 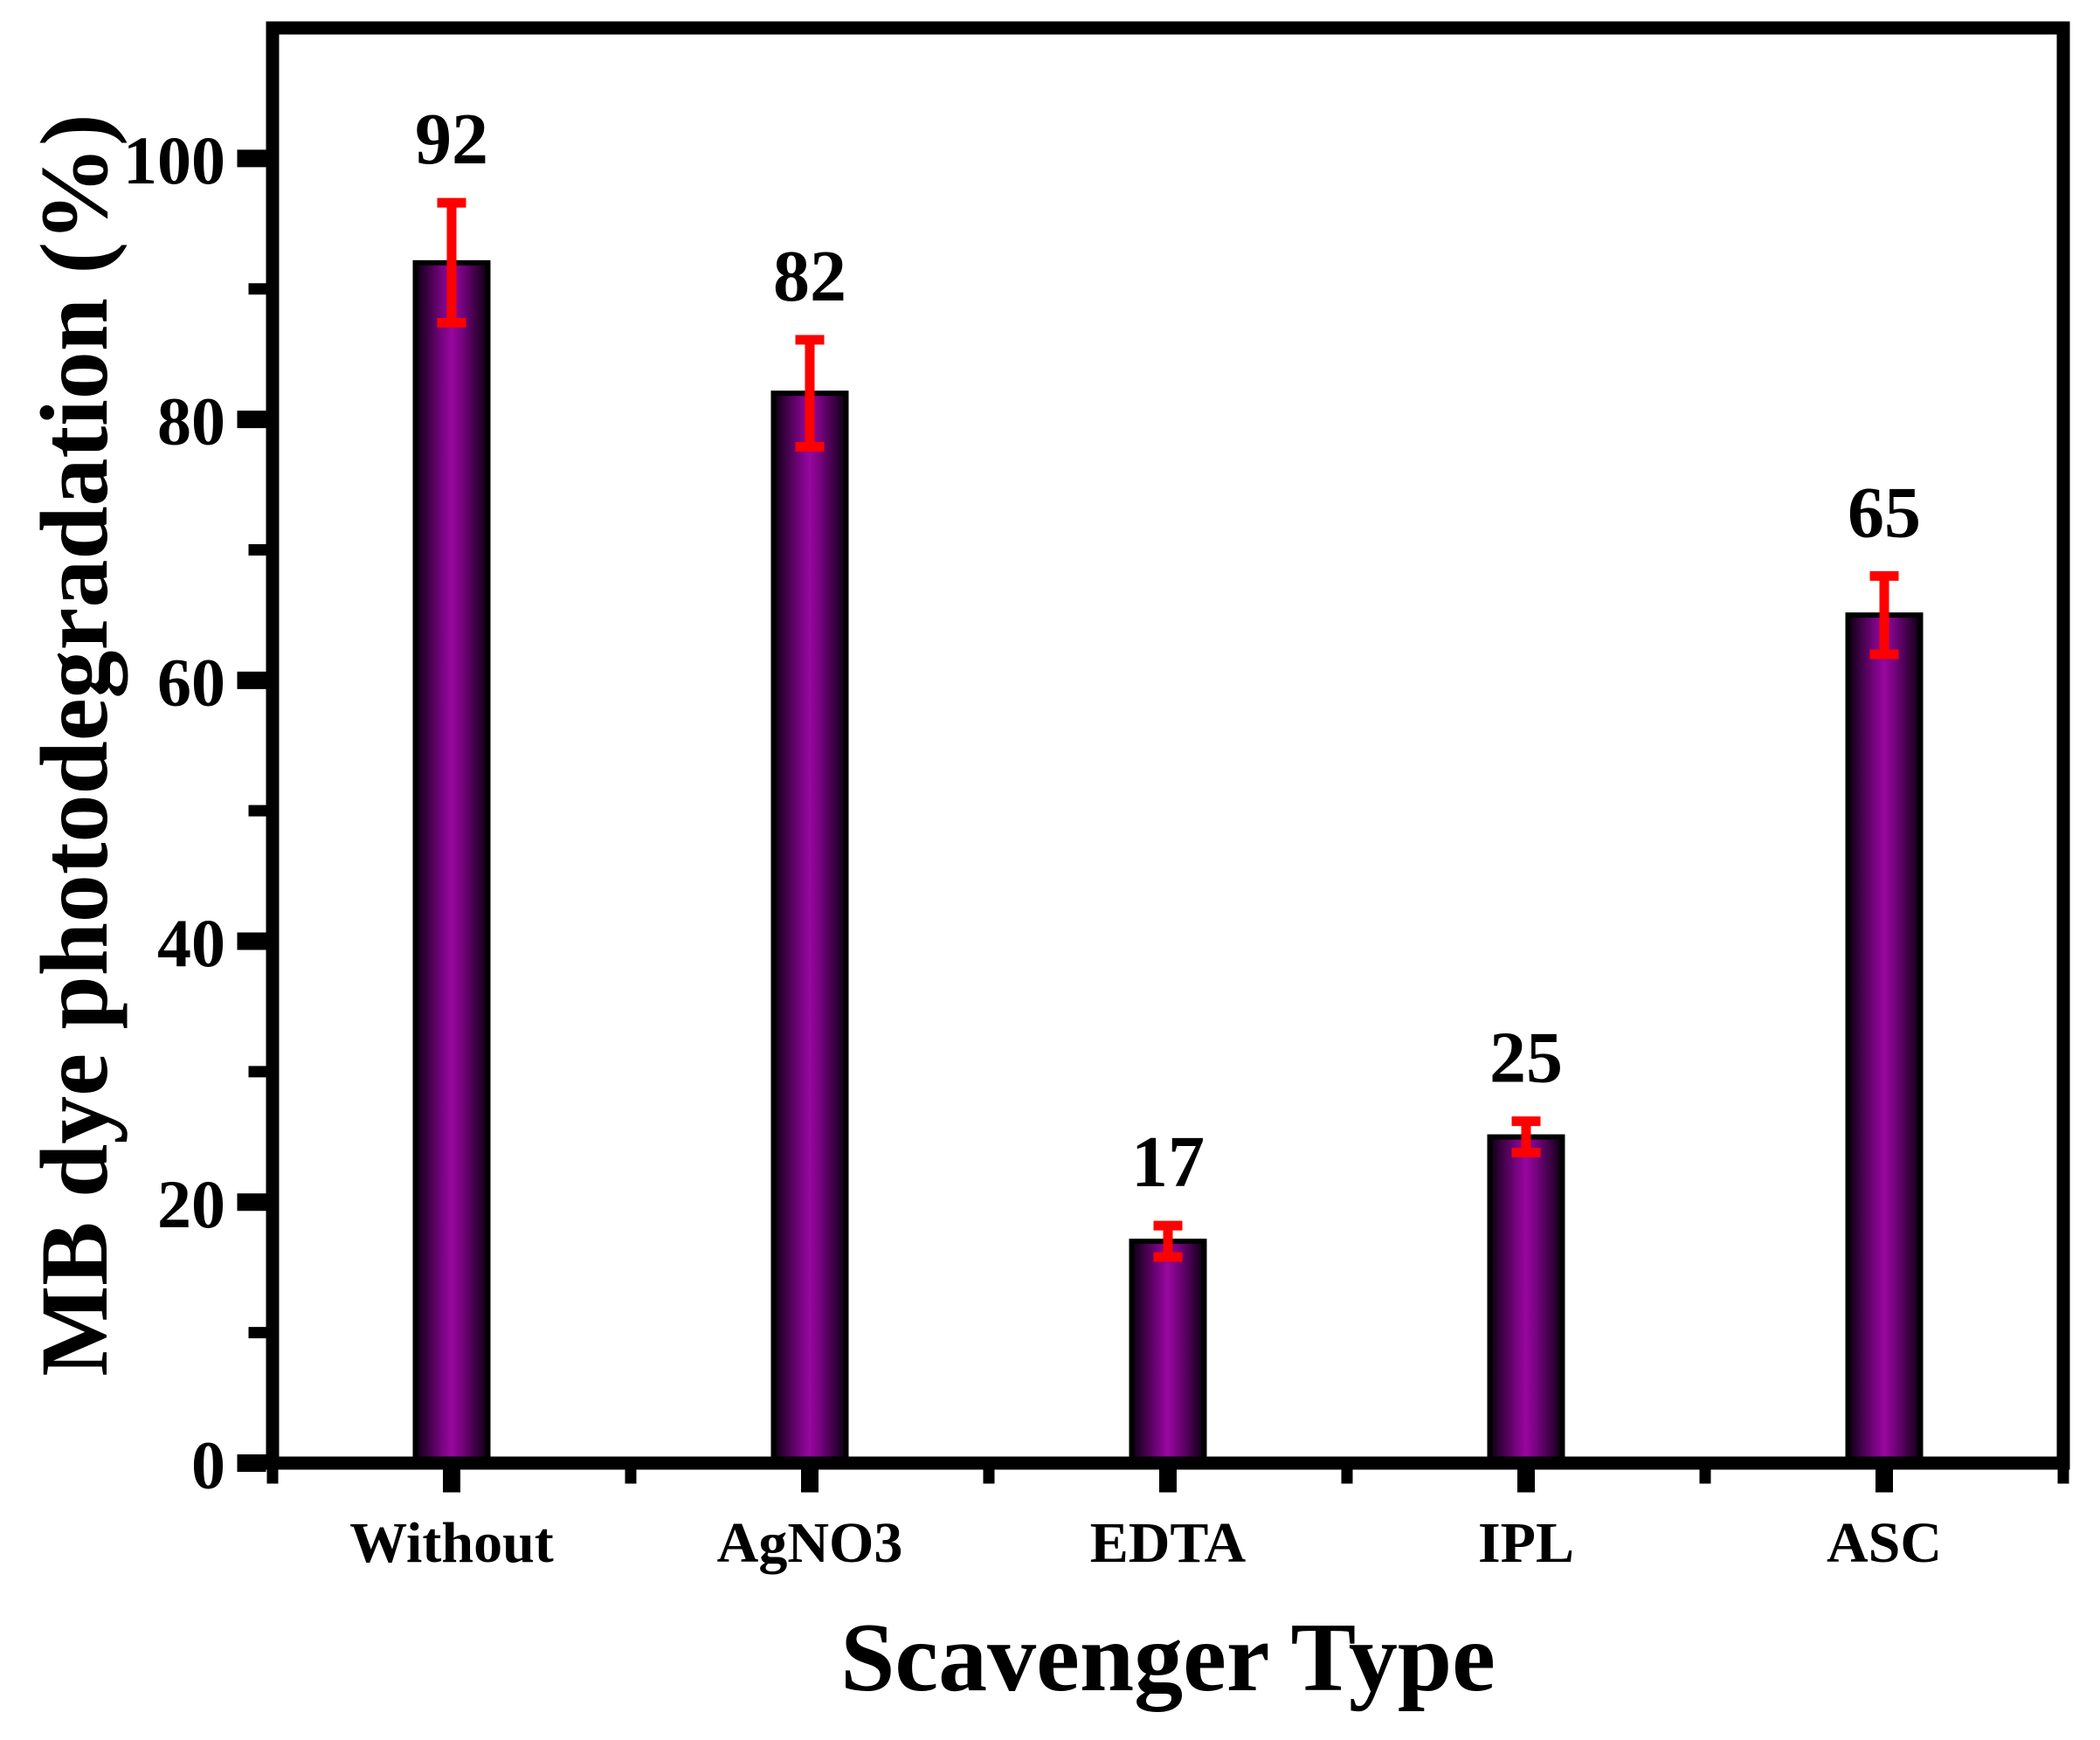 I want to click on bar-value-label: 82, so click(x=810, y=276).